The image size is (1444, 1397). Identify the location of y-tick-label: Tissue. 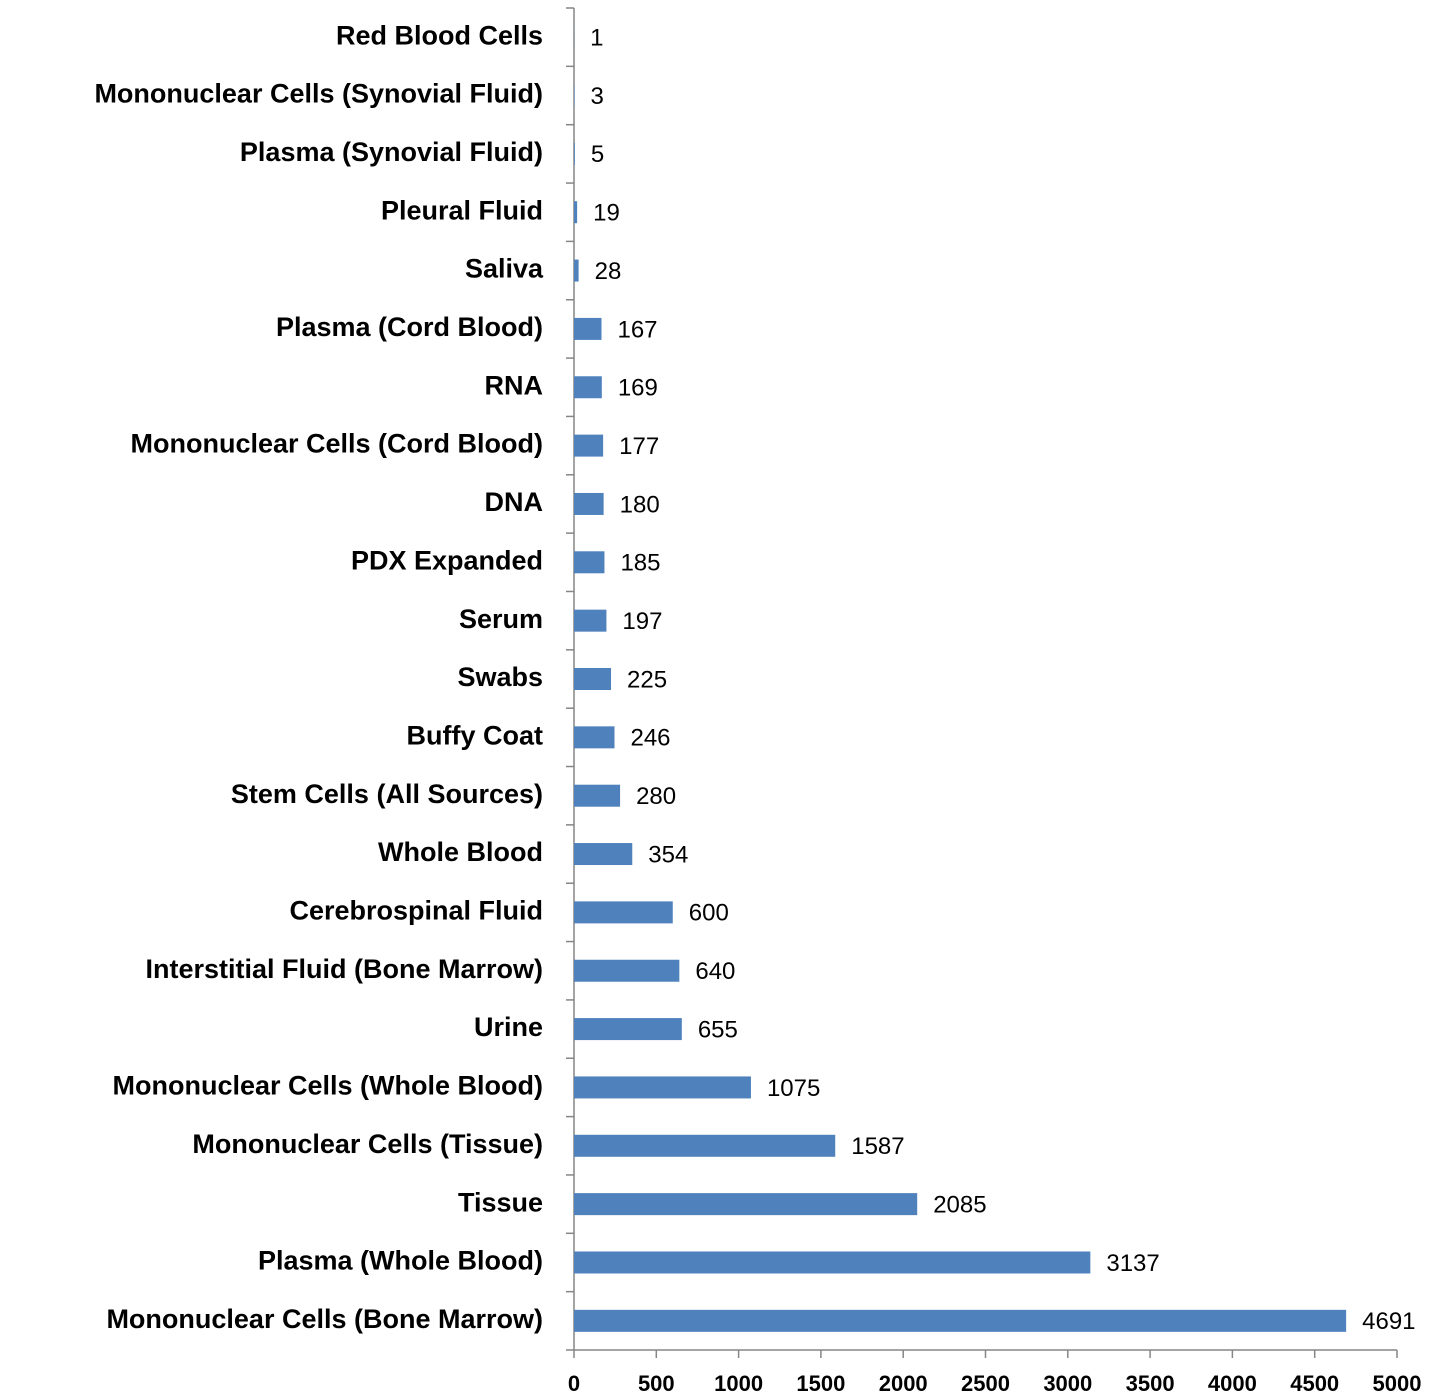
(500, 1202).